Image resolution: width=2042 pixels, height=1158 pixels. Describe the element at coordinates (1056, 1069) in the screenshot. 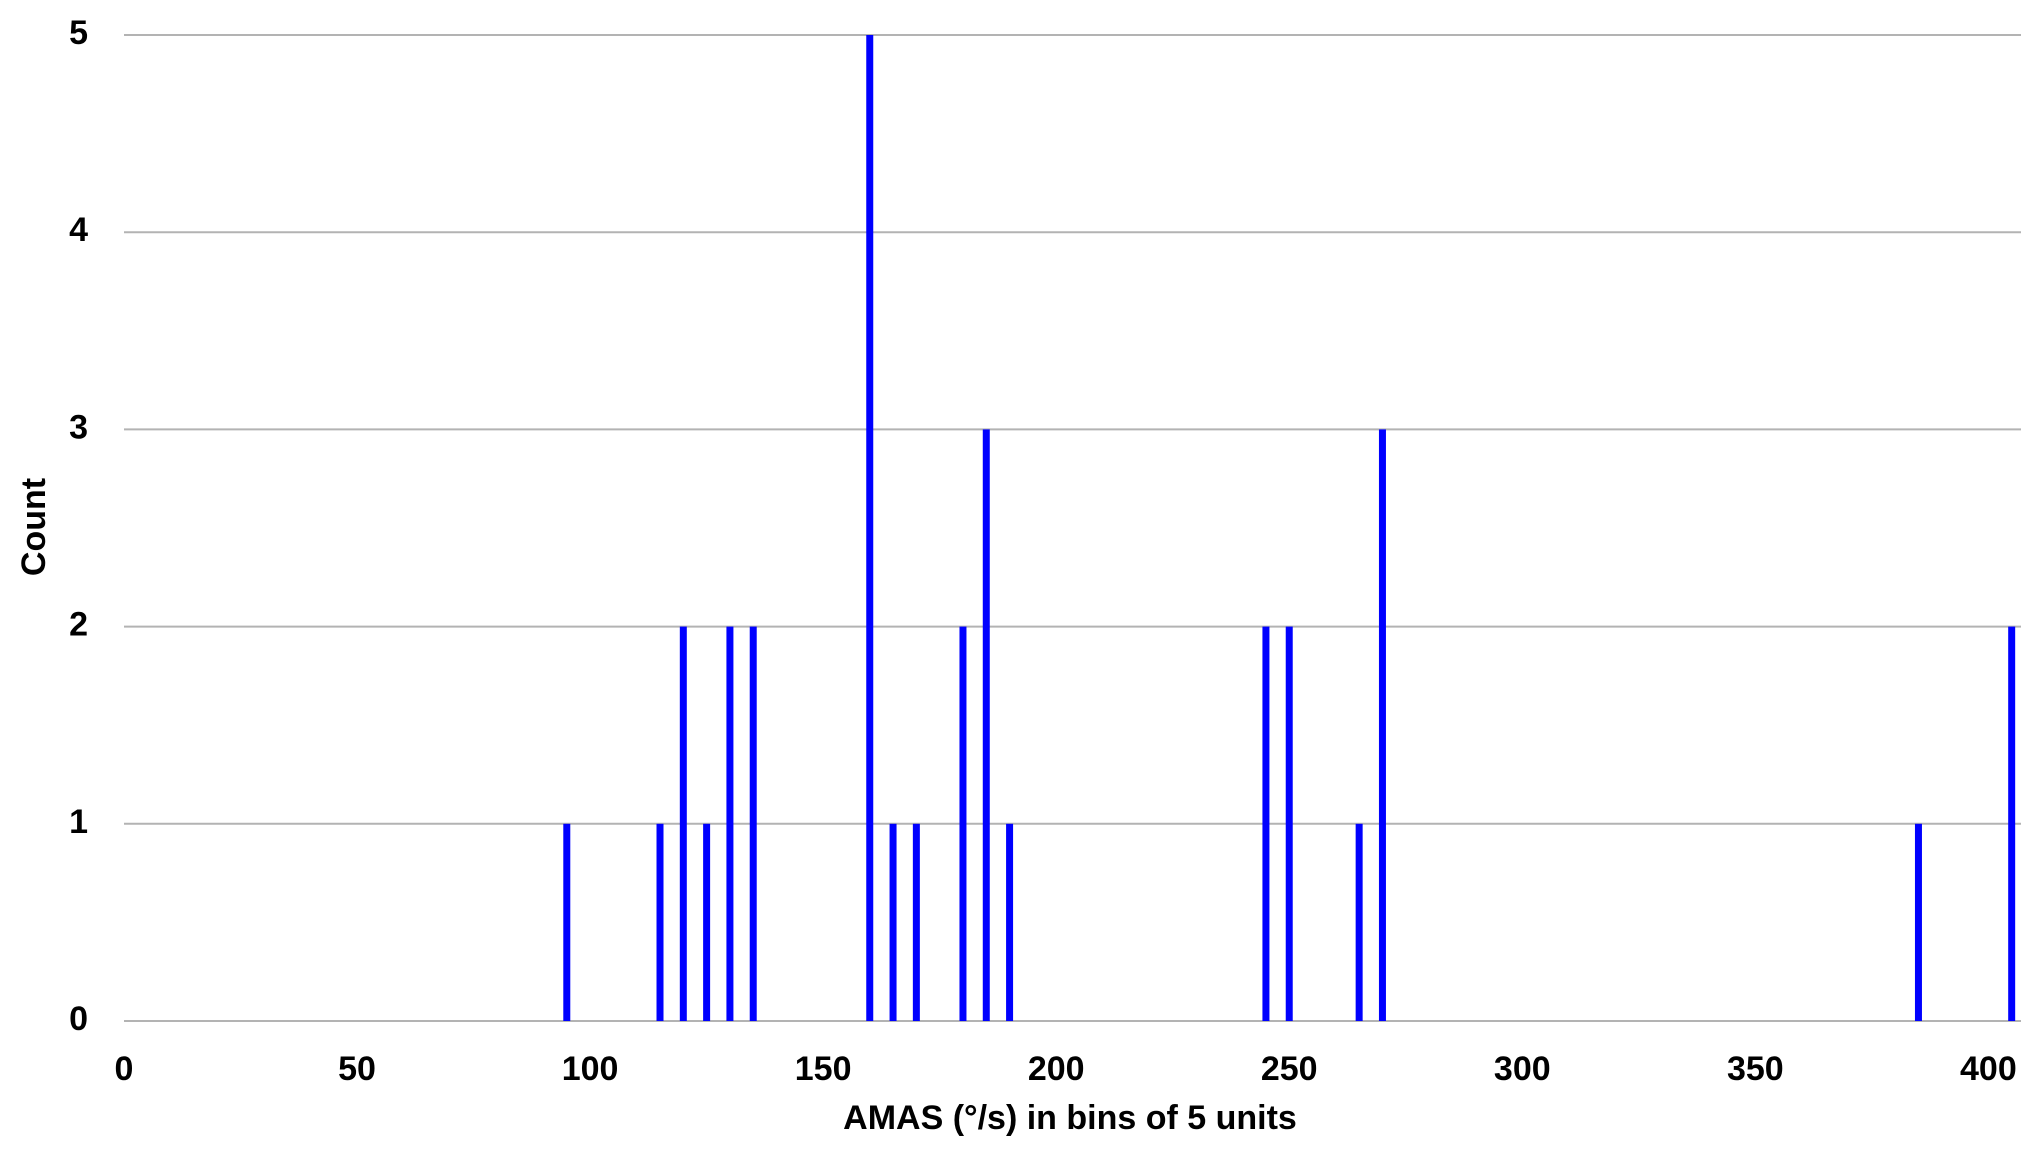

I see `x-tick-label: 200` at that location.